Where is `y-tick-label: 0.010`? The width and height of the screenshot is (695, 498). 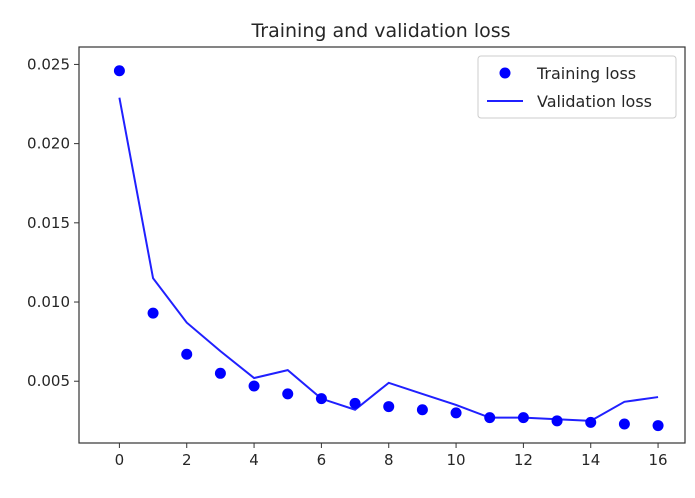 y-tick-label: 0.010 is located at coordinates (48, 302).